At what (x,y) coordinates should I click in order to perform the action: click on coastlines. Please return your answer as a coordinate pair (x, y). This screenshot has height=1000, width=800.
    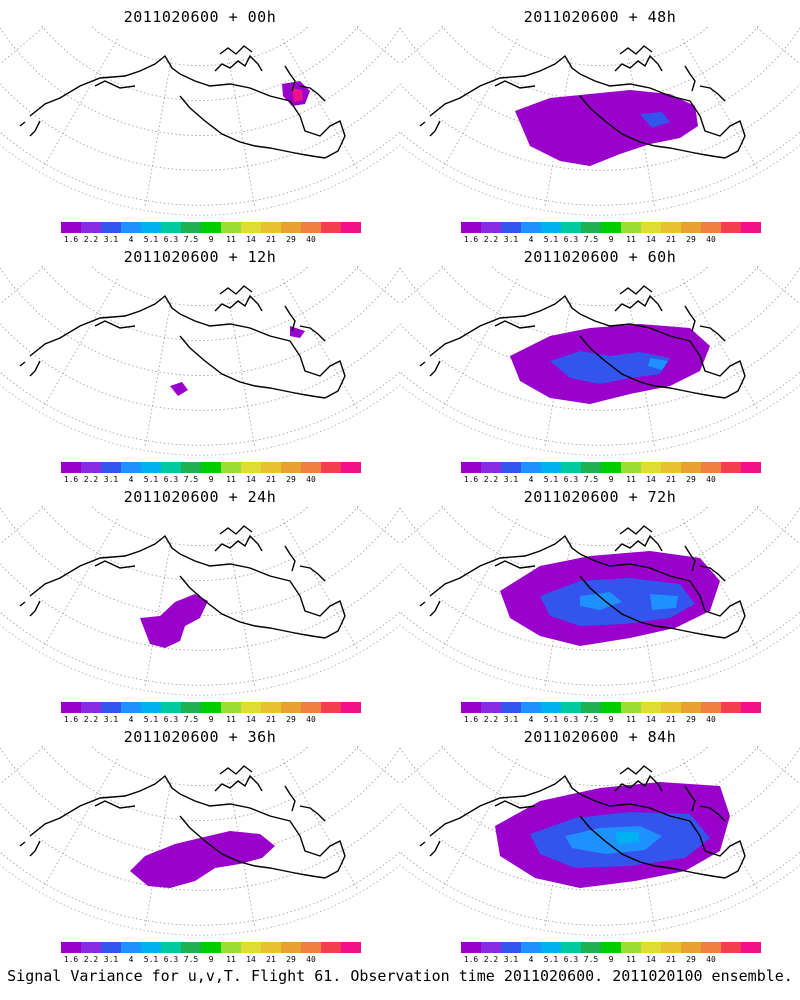
    Looking at the image, I should click on (182, 102).